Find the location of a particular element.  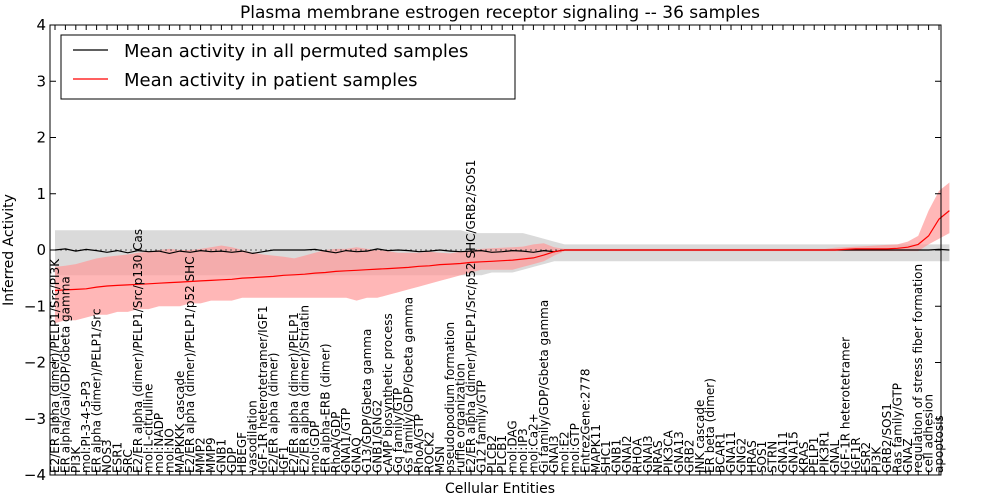

category-label: pseudopodium formation is located at coordinates (450, 397).